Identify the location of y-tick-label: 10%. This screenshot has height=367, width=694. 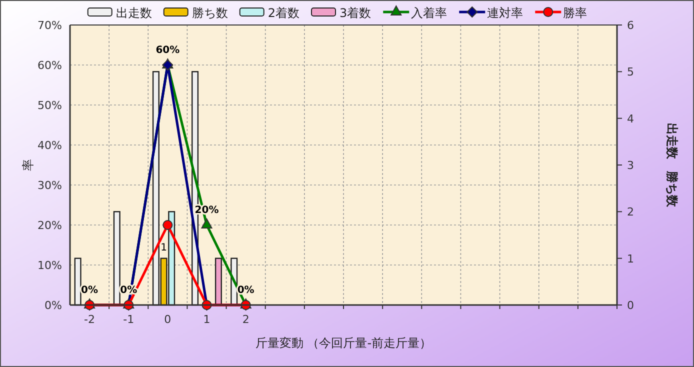
(50, 265).